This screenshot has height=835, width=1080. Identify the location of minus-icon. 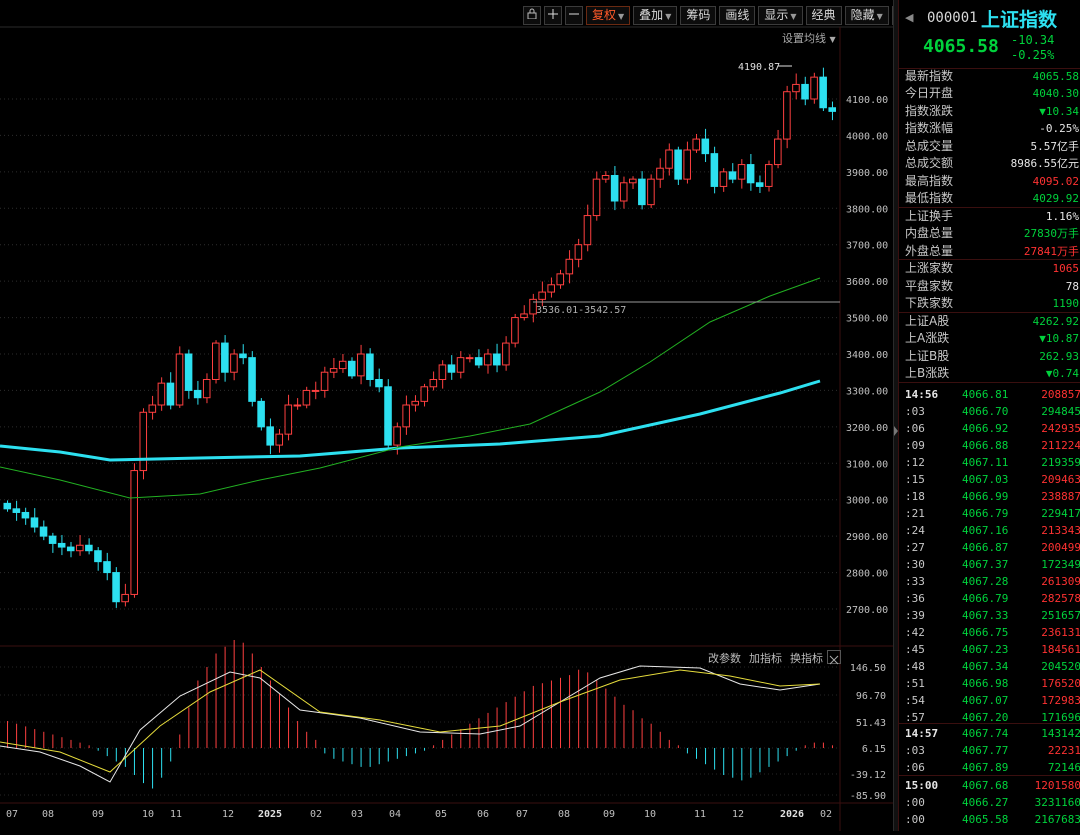
(574, 15).